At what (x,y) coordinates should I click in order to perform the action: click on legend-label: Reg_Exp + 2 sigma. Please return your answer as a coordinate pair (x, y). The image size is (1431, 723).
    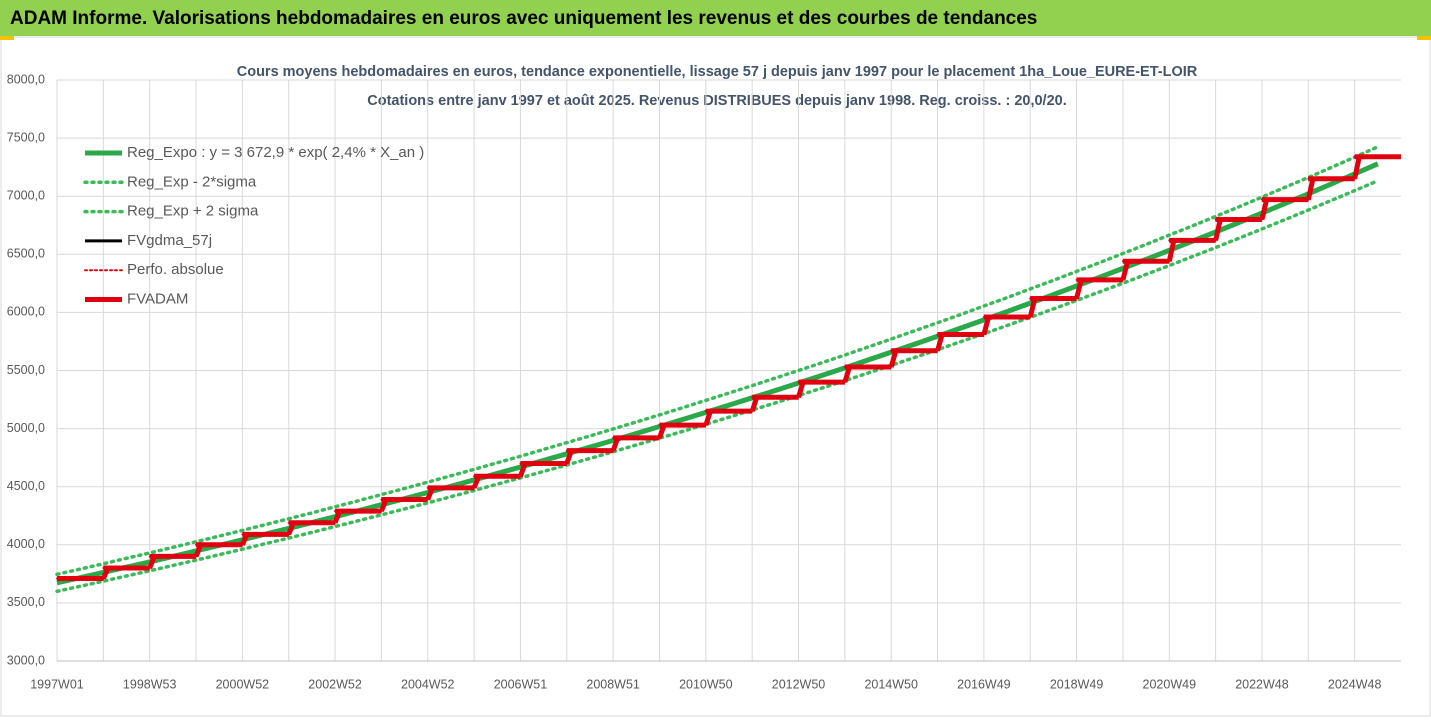
    Looking at the image, I should click on (193, 211).